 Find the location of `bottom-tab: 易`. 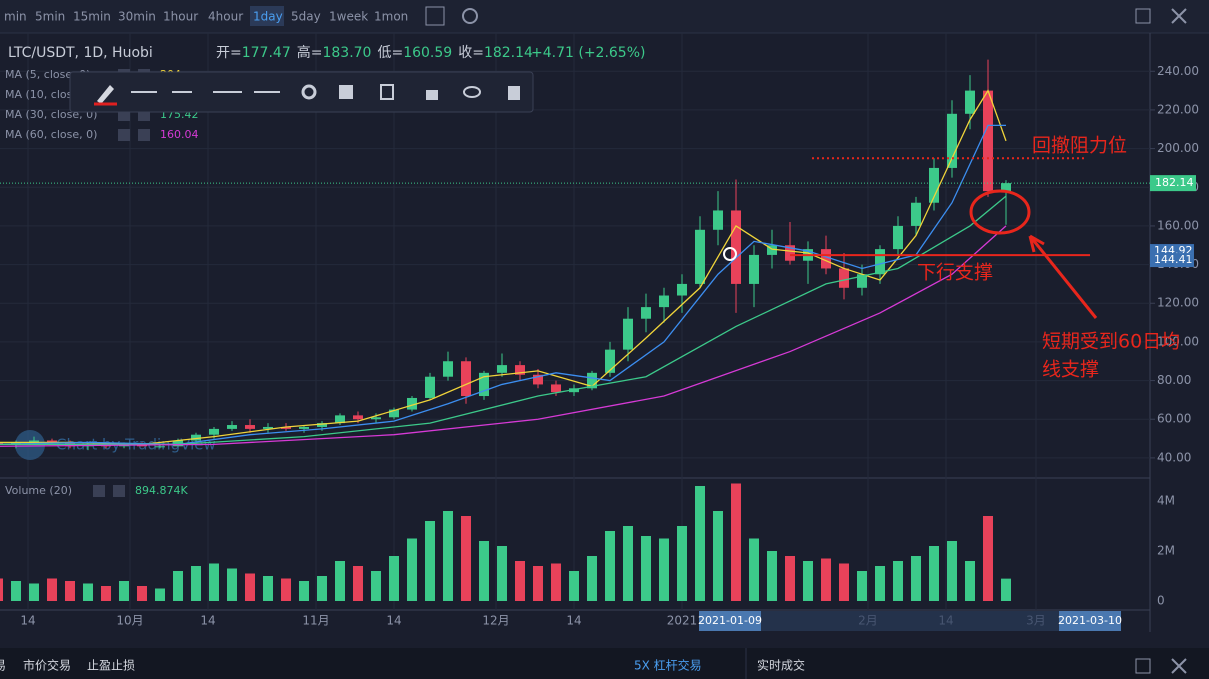

bottom-tab: 易 is located at coordinates (3, 666).